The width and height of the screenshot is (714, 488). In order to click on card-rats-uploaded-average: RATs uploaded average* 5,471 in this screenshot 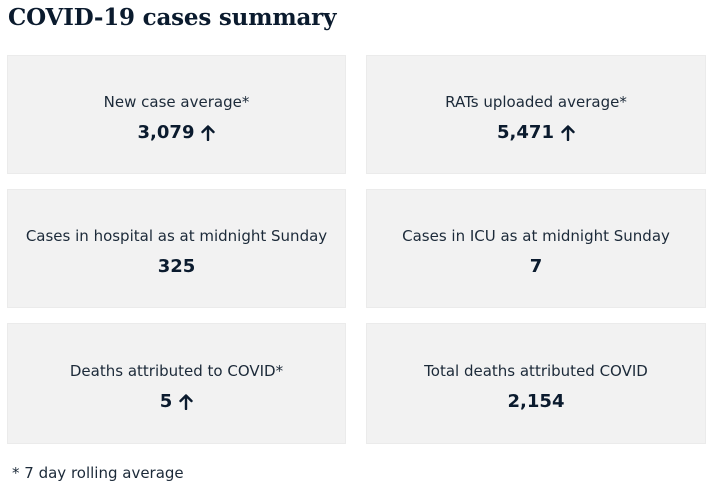, I will do `click(536, 114)`.